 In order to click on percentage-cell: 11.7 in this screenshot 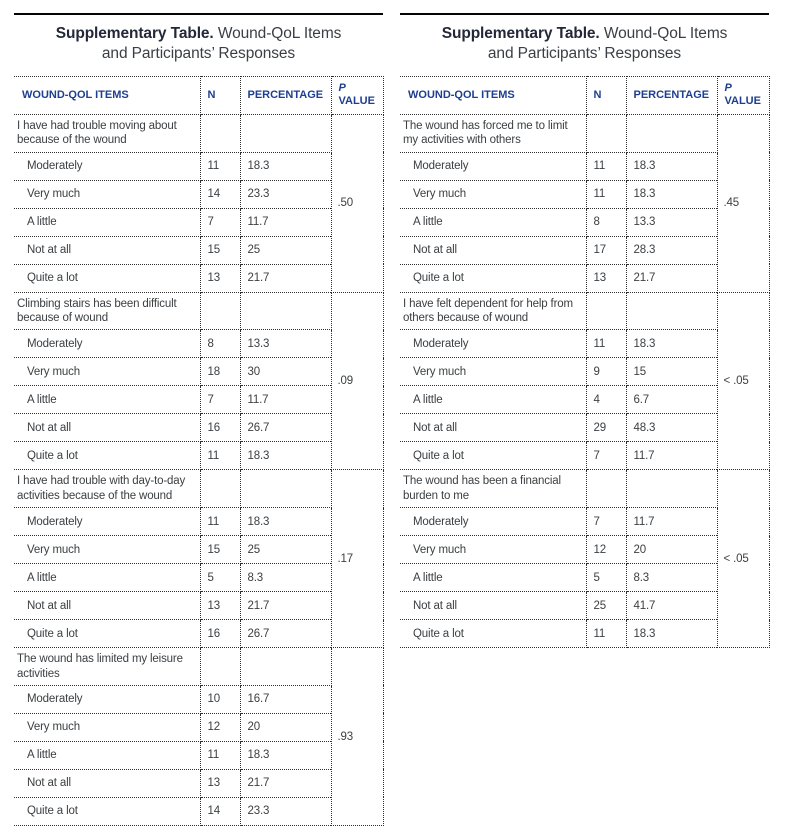, I will do `click(671, 456)`.